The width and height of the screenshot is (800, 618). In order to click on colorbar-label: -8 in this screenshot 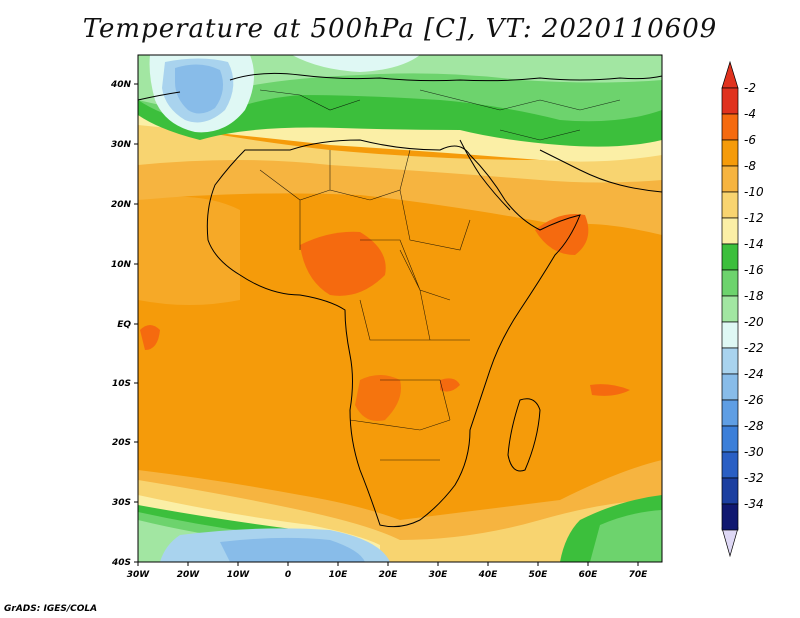, I will do `click(750, 166)`.